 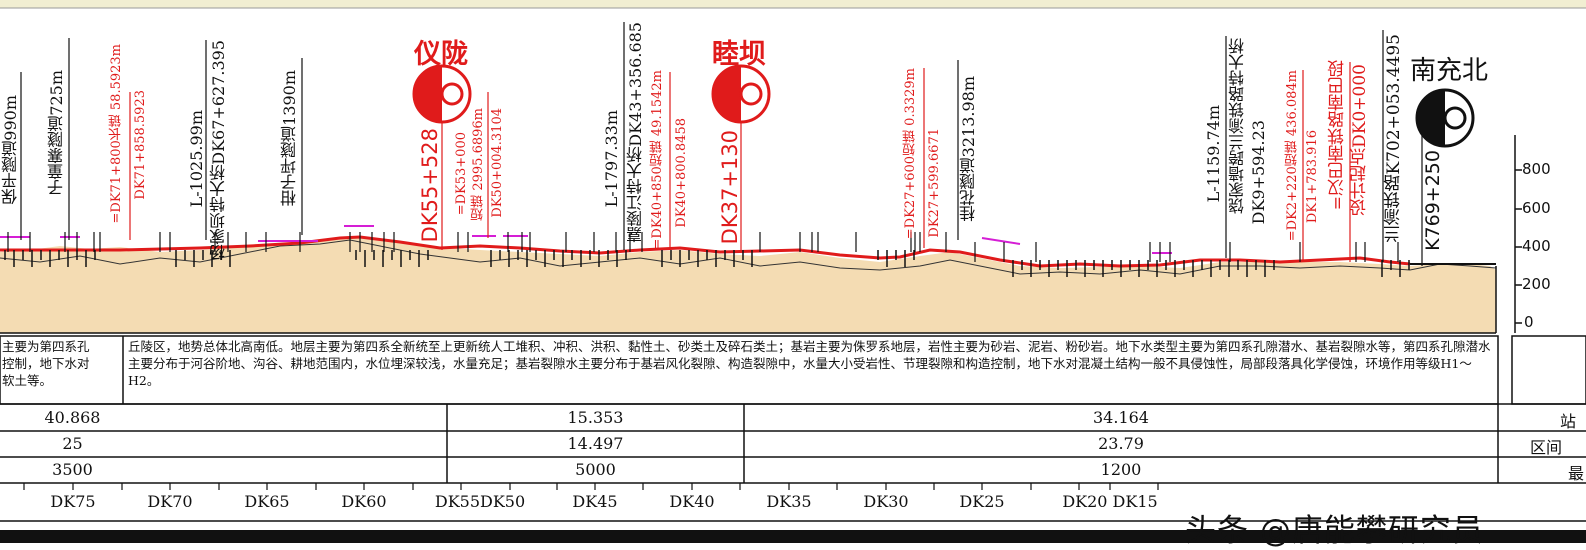 I want to click on geology-left-cell: 主要为第四系孔 控制，地下水对 软土等。, so click(x=61, y=370).